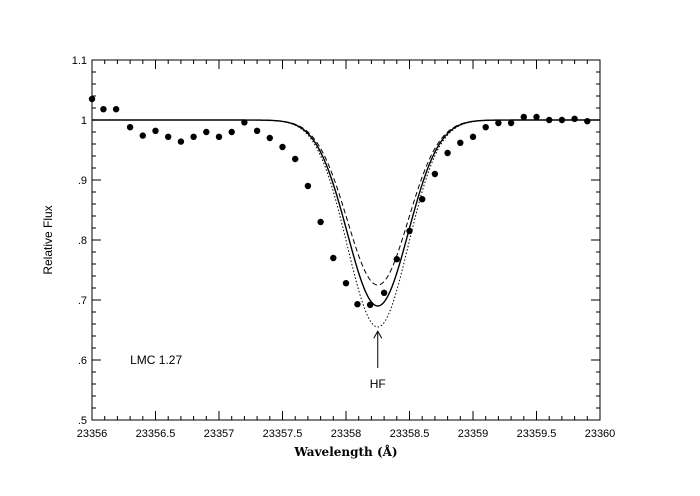 This screenshot has width=700, height=496. Describe the element at coordinates (82, 361) in the screenshot. I see `y-tick-label: .6` at that location.